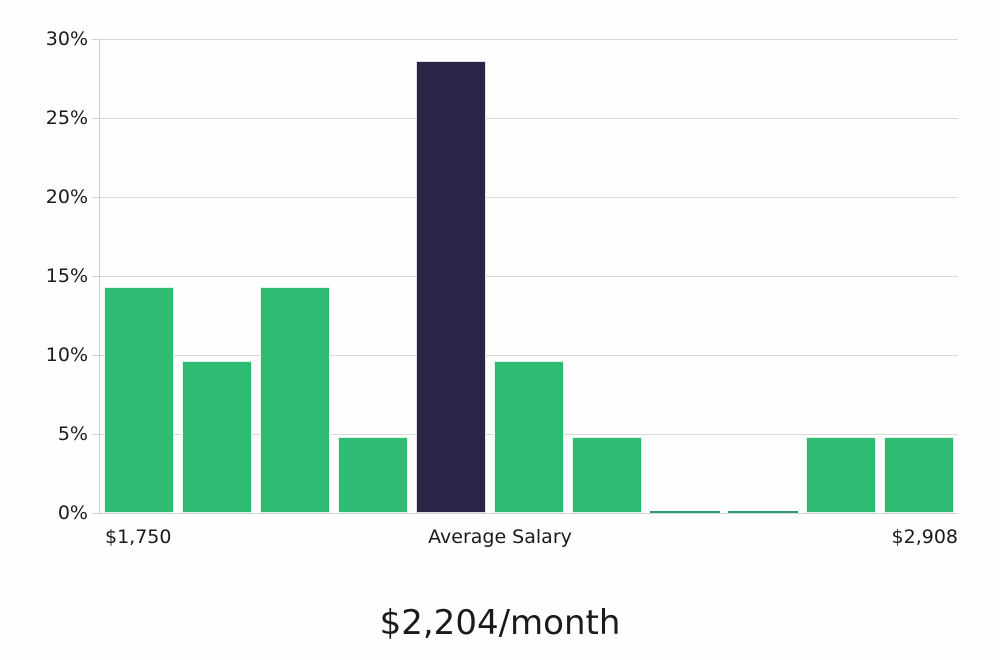  Describe the element at coordinates (138, 537) in the screenshot. I see `x-axis-left-label: $1,750` at that location.